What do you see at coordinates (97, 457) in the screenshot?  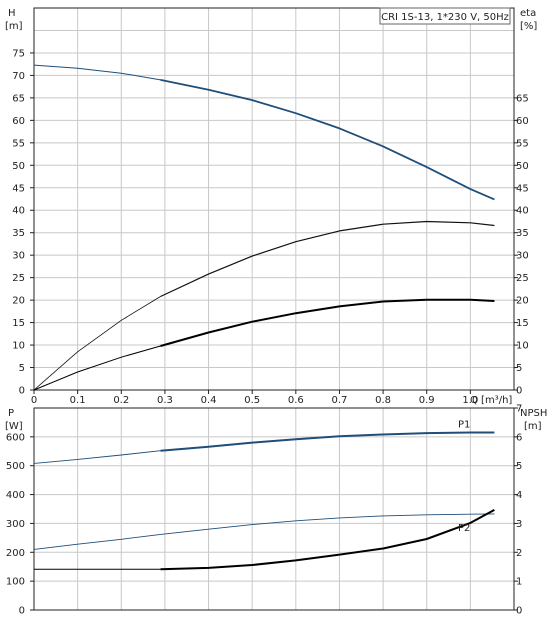 I see `power-p1-curve-extended` at bounding box center [97, 457].